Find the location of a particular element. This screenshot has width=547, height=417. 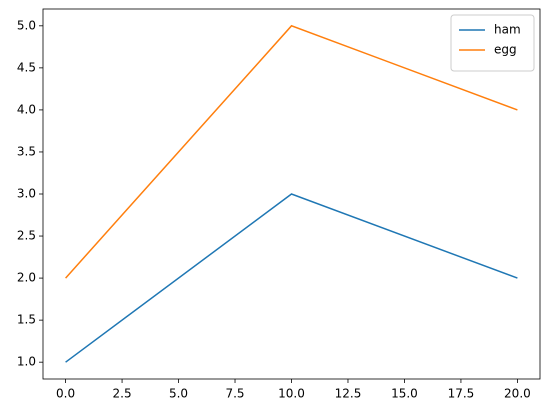

legend: ham egg is located at coordinates (492, 43).